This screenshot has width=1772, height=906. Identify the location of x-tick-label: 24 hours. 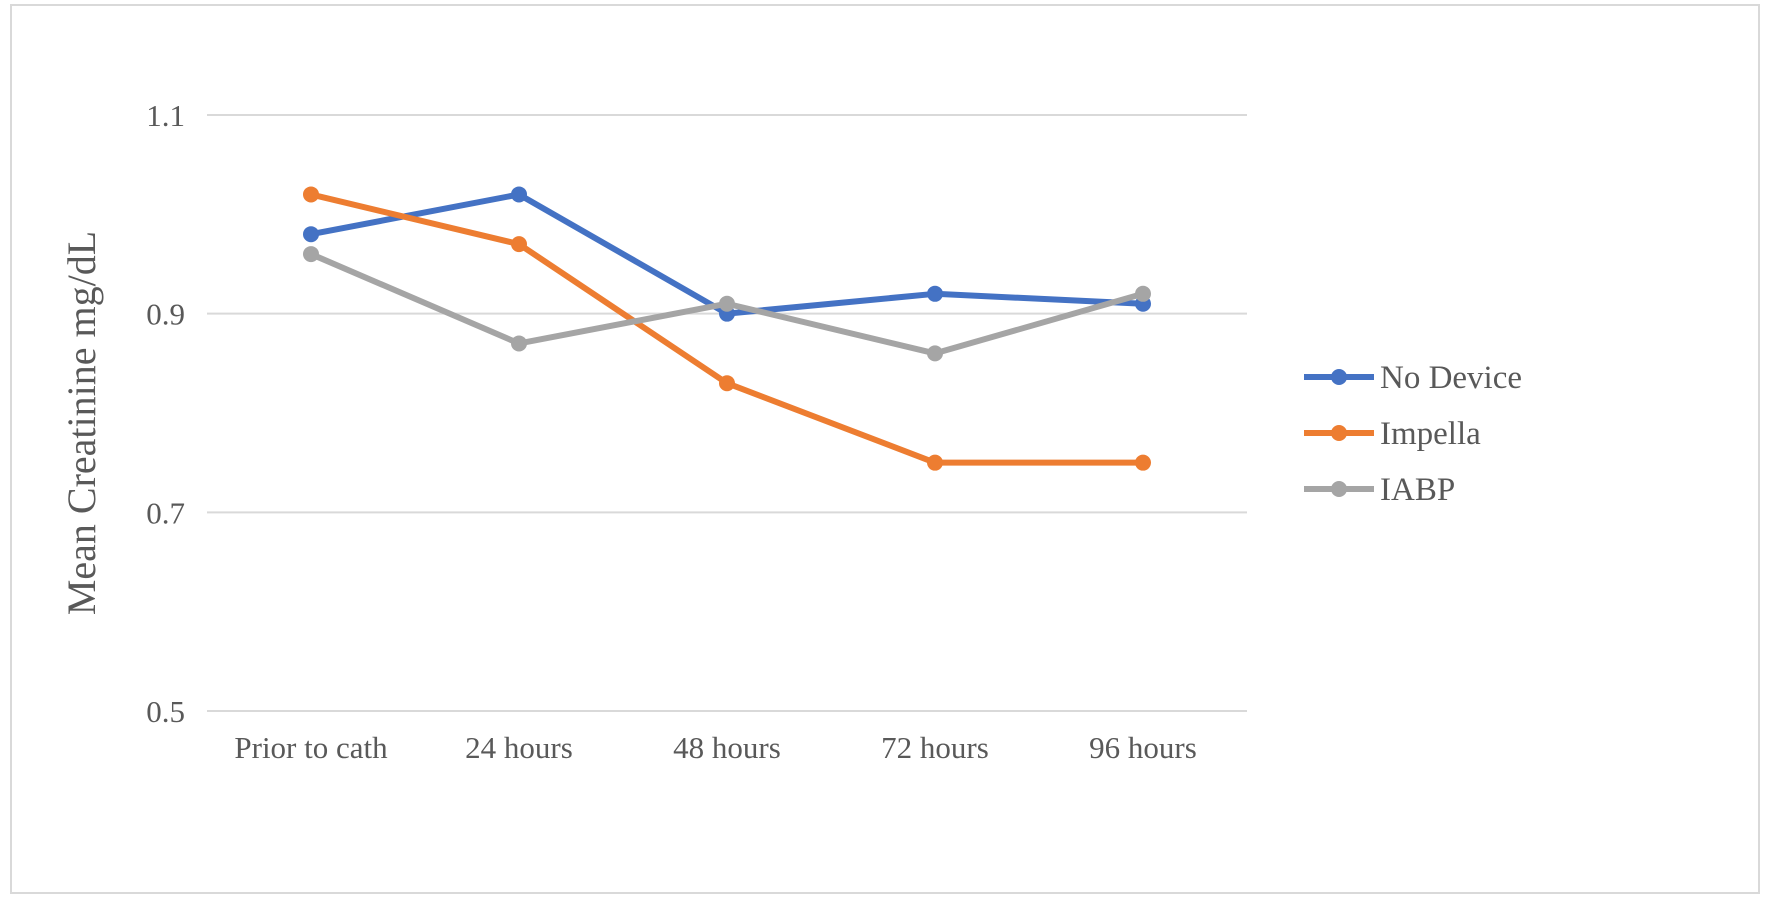
(519, 747).